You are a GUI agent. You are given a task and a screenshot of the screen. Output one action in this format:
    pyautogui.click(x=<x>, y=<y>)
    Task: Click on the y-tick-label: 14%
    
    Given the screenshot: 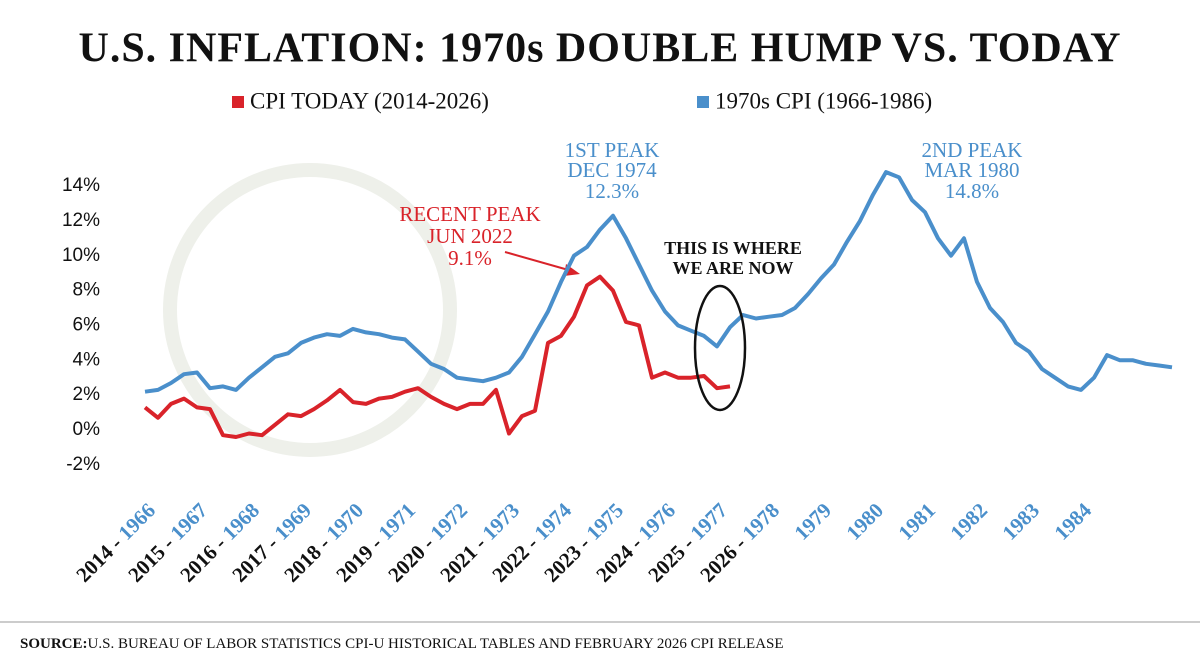 What is the action you would take?
    pyautogui.click(x=81, y=185)
    